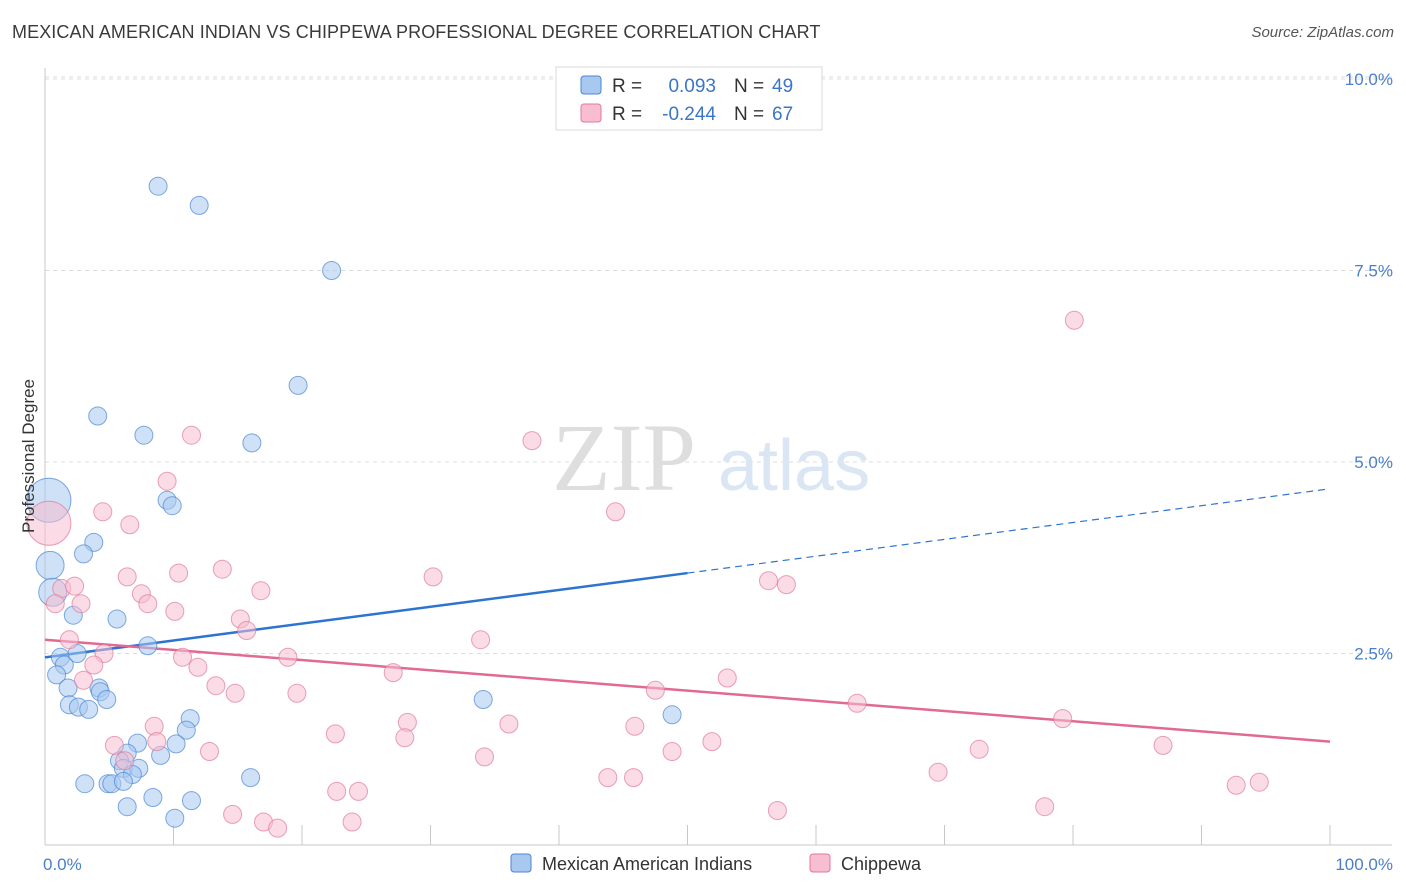 This screenshot has width=1406, height=892. Describe the element at coordinates (794, 466) in the screenshot. I see `watermark-atlas: atlas` at that location.